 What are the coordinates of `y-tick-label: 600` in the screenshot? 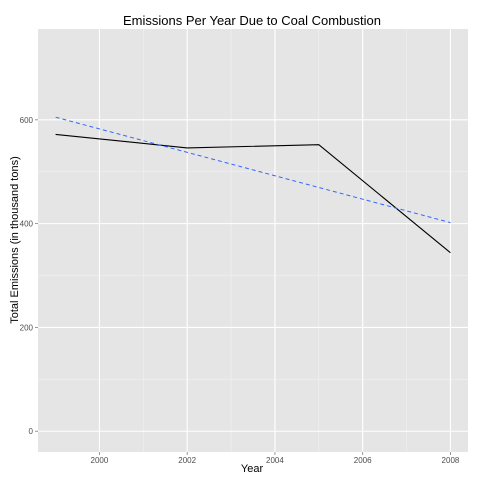 It's located at (27, 120).